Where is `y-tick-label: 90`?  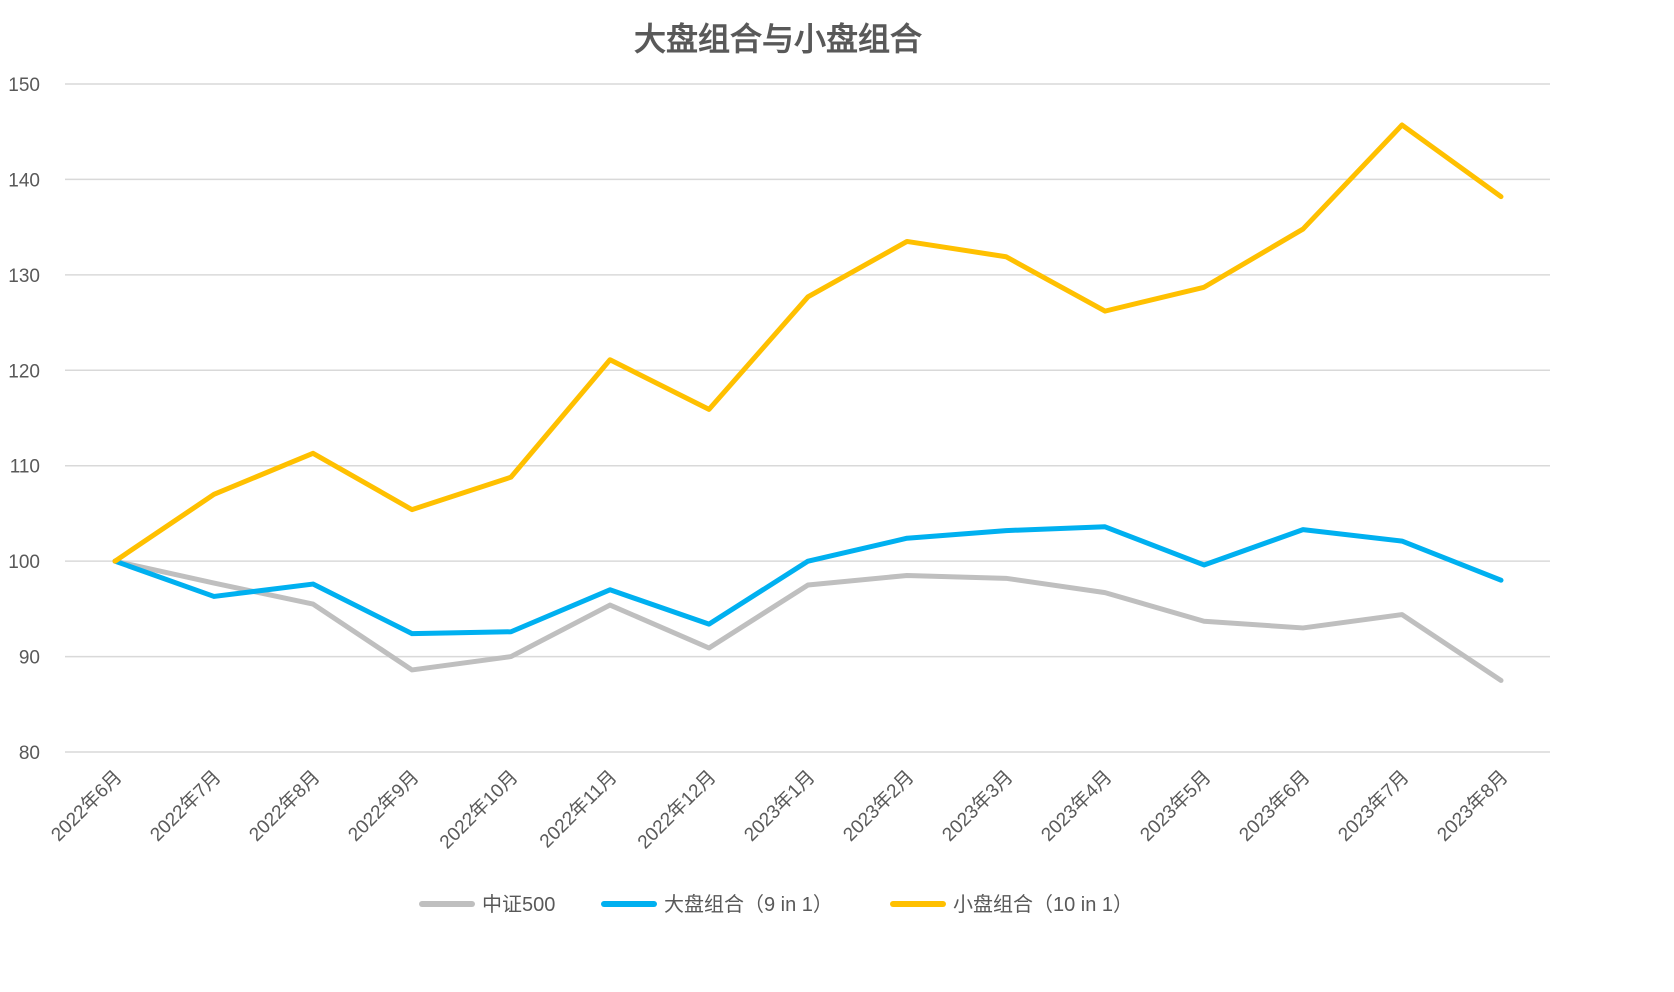 y-tick-label: 90 is located at coordinates (29, 658).